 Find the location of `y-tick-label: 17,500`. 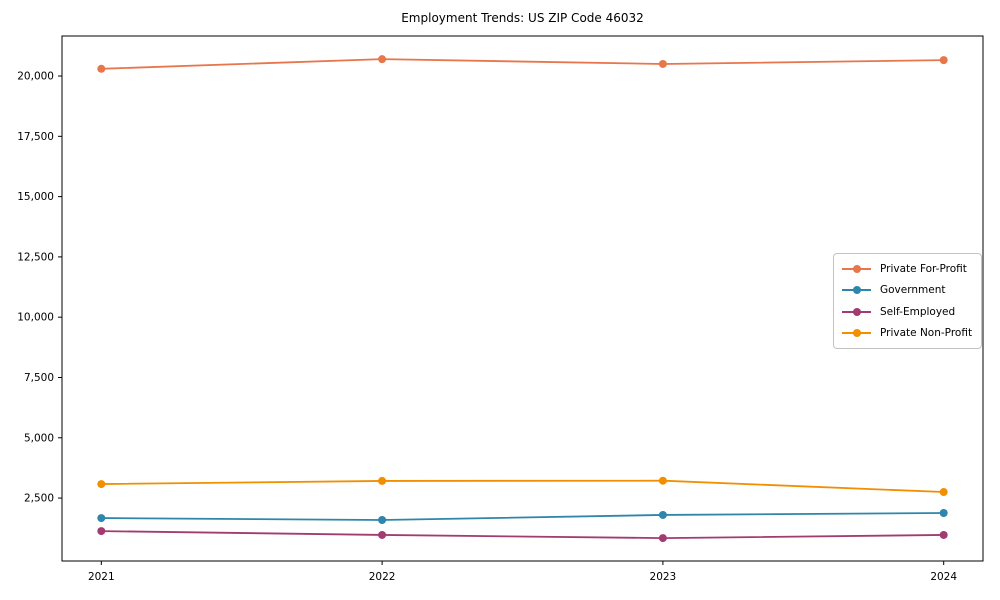

y-tick-label: 17,500 is located at coordinates (35, 137).